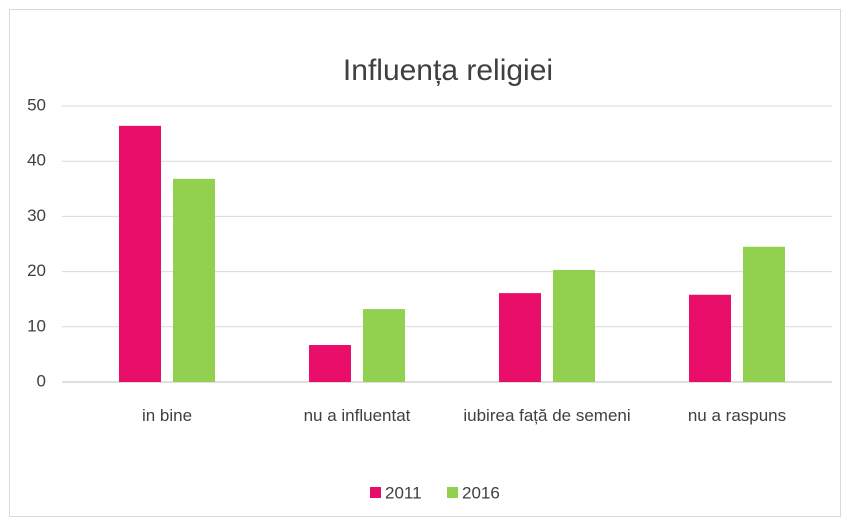 This screenshot has width=850, height=526. I want to click on x-tick-label: nu a influentat, so click(357, 415).